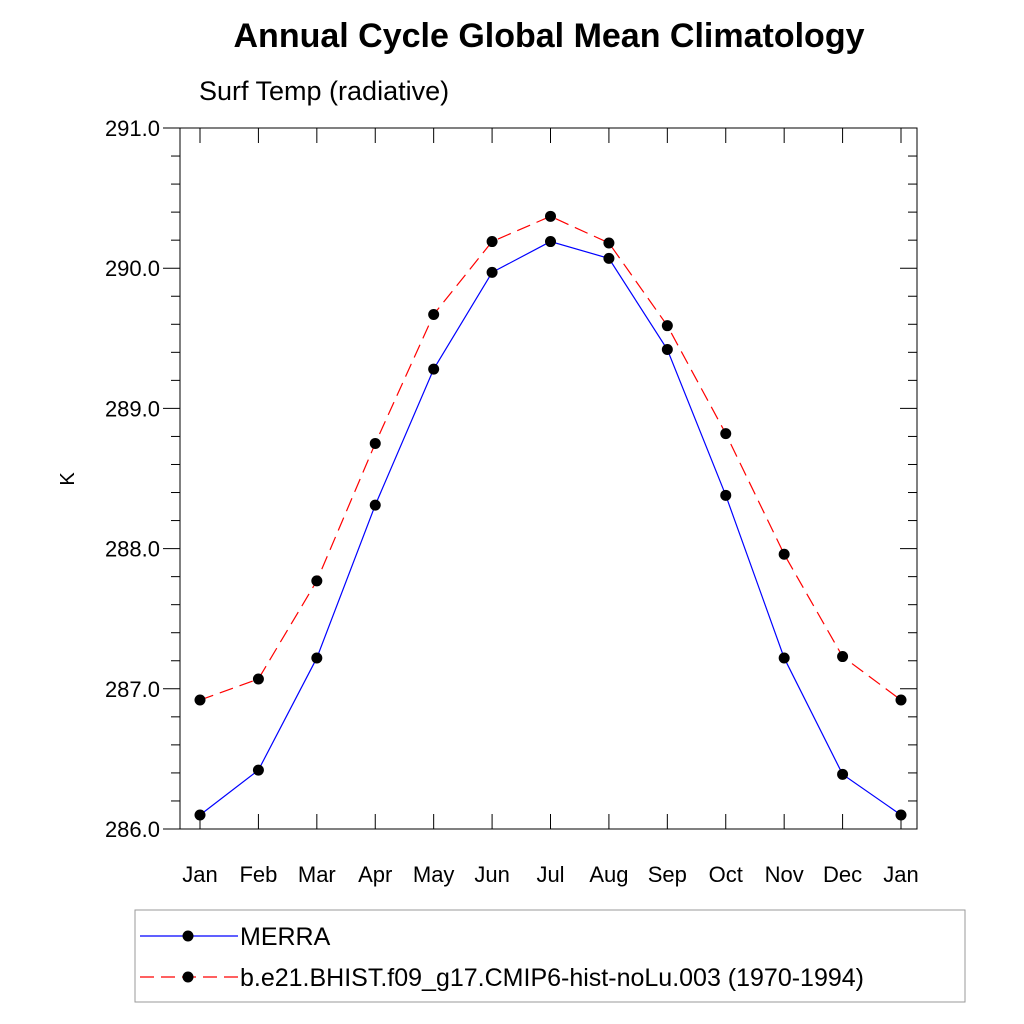  Describe the element at coordinates (132, 549) in the screenshot. I see `y-tick-label: 288.0` at that location.